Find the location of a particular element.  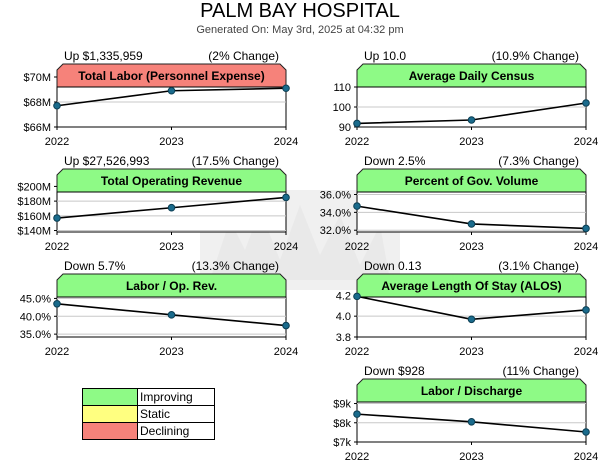

status-legend: Improving Static Declining is located at coordinates (148, 414).